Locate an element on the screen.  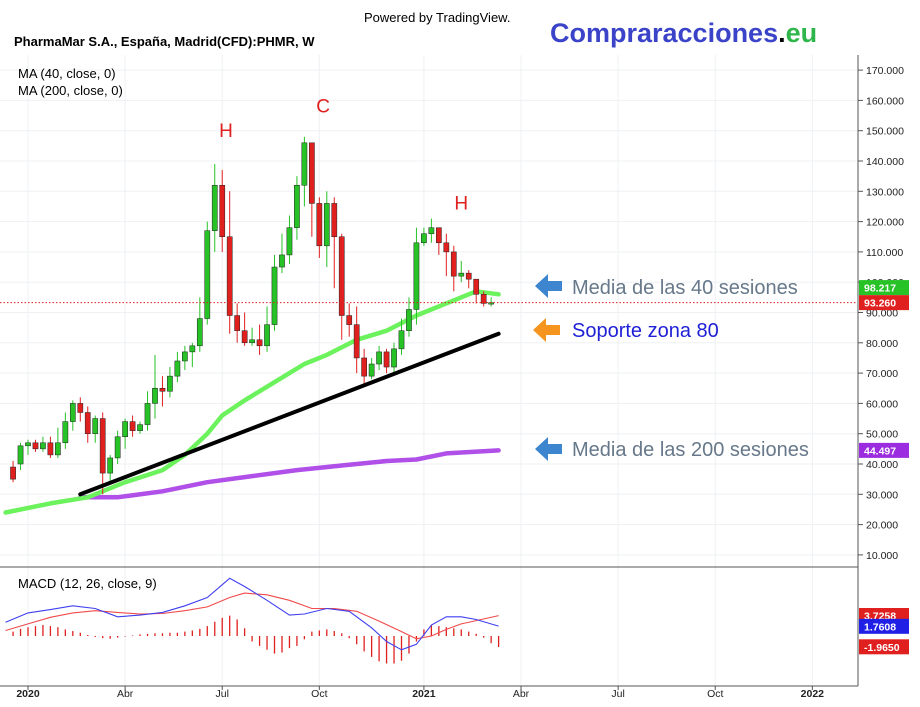
x-tick-label: Jul is located at coordinates (222, 694).